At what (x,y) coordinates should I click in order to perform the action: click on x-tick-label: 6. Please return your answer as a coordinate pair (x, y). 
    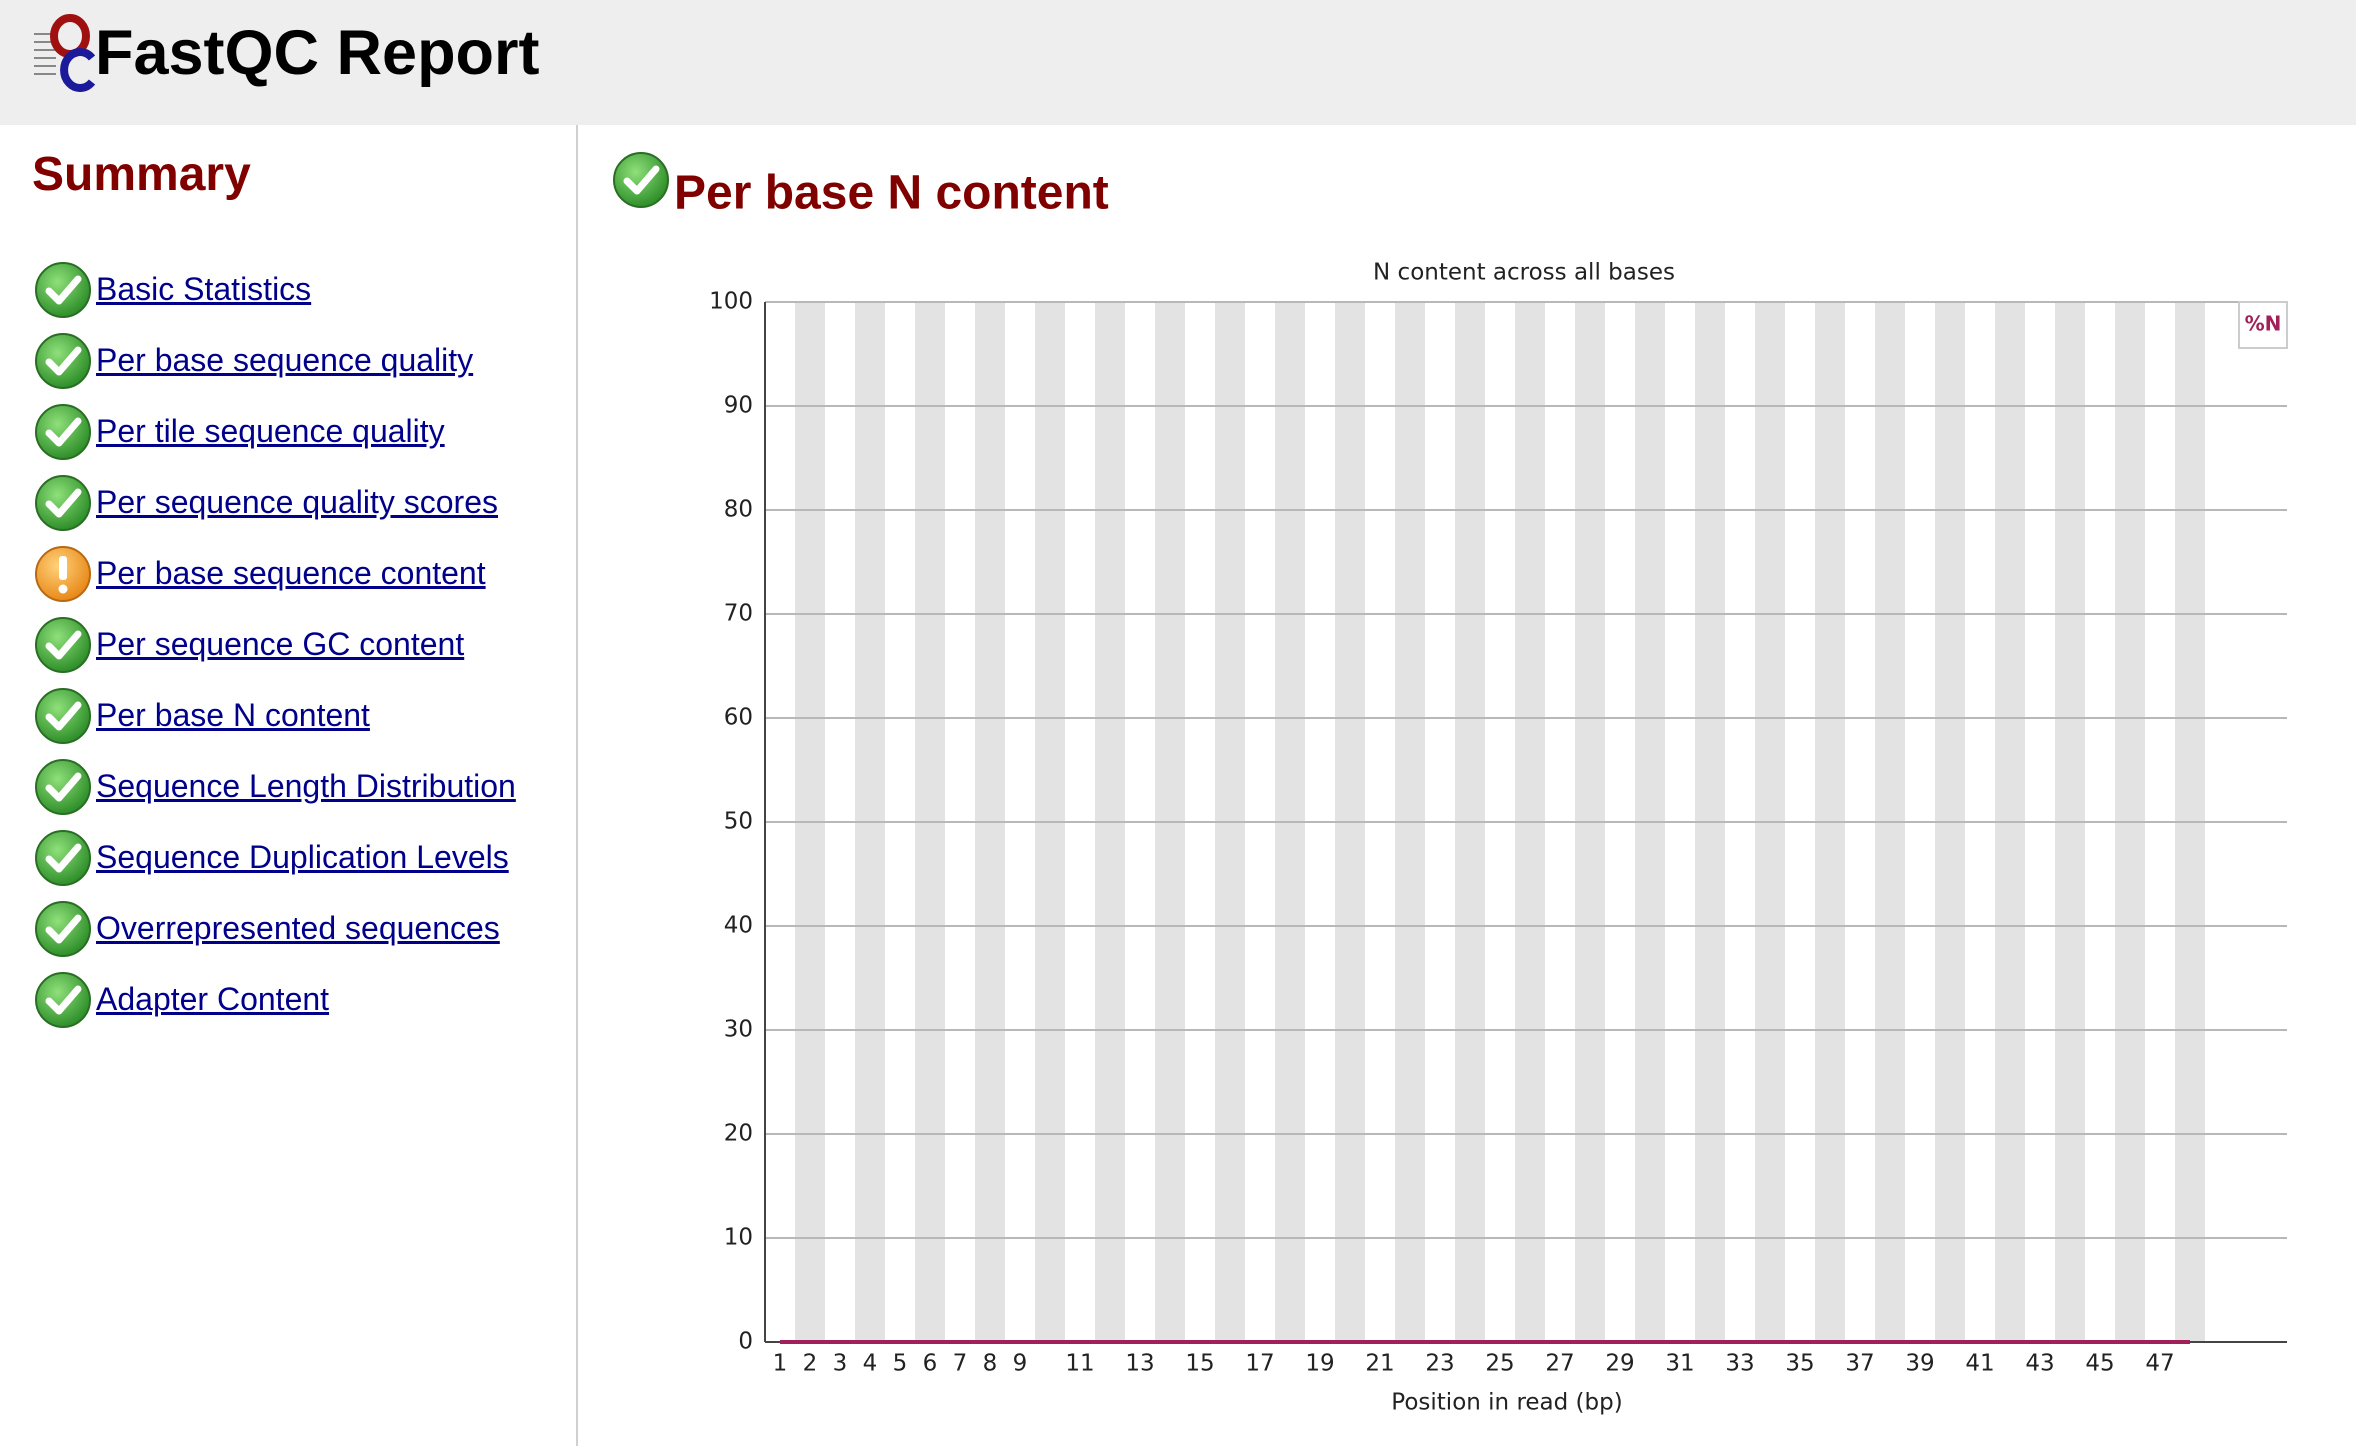
    Looking at the image, I should click on (930, 1364).